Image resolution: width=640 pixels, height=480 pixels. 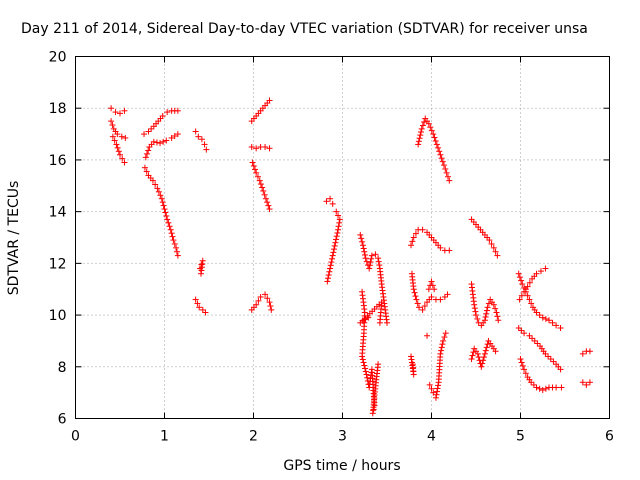 I want to click on y-tick-label: 8, so click(x=62, y=368).